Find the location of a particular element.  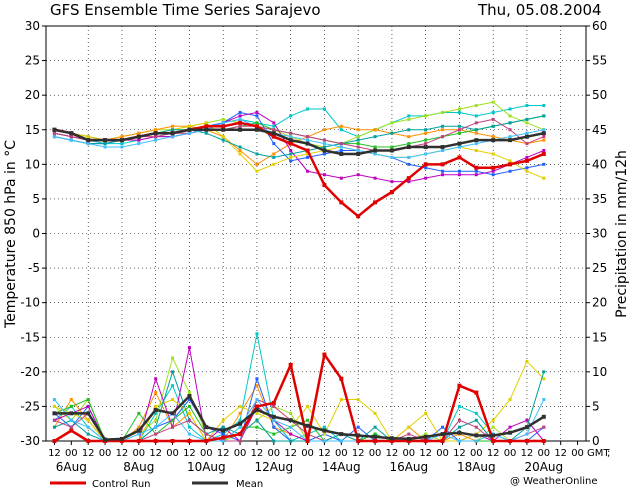

legend: Control Run Mean is located at coordinates (156, 484).